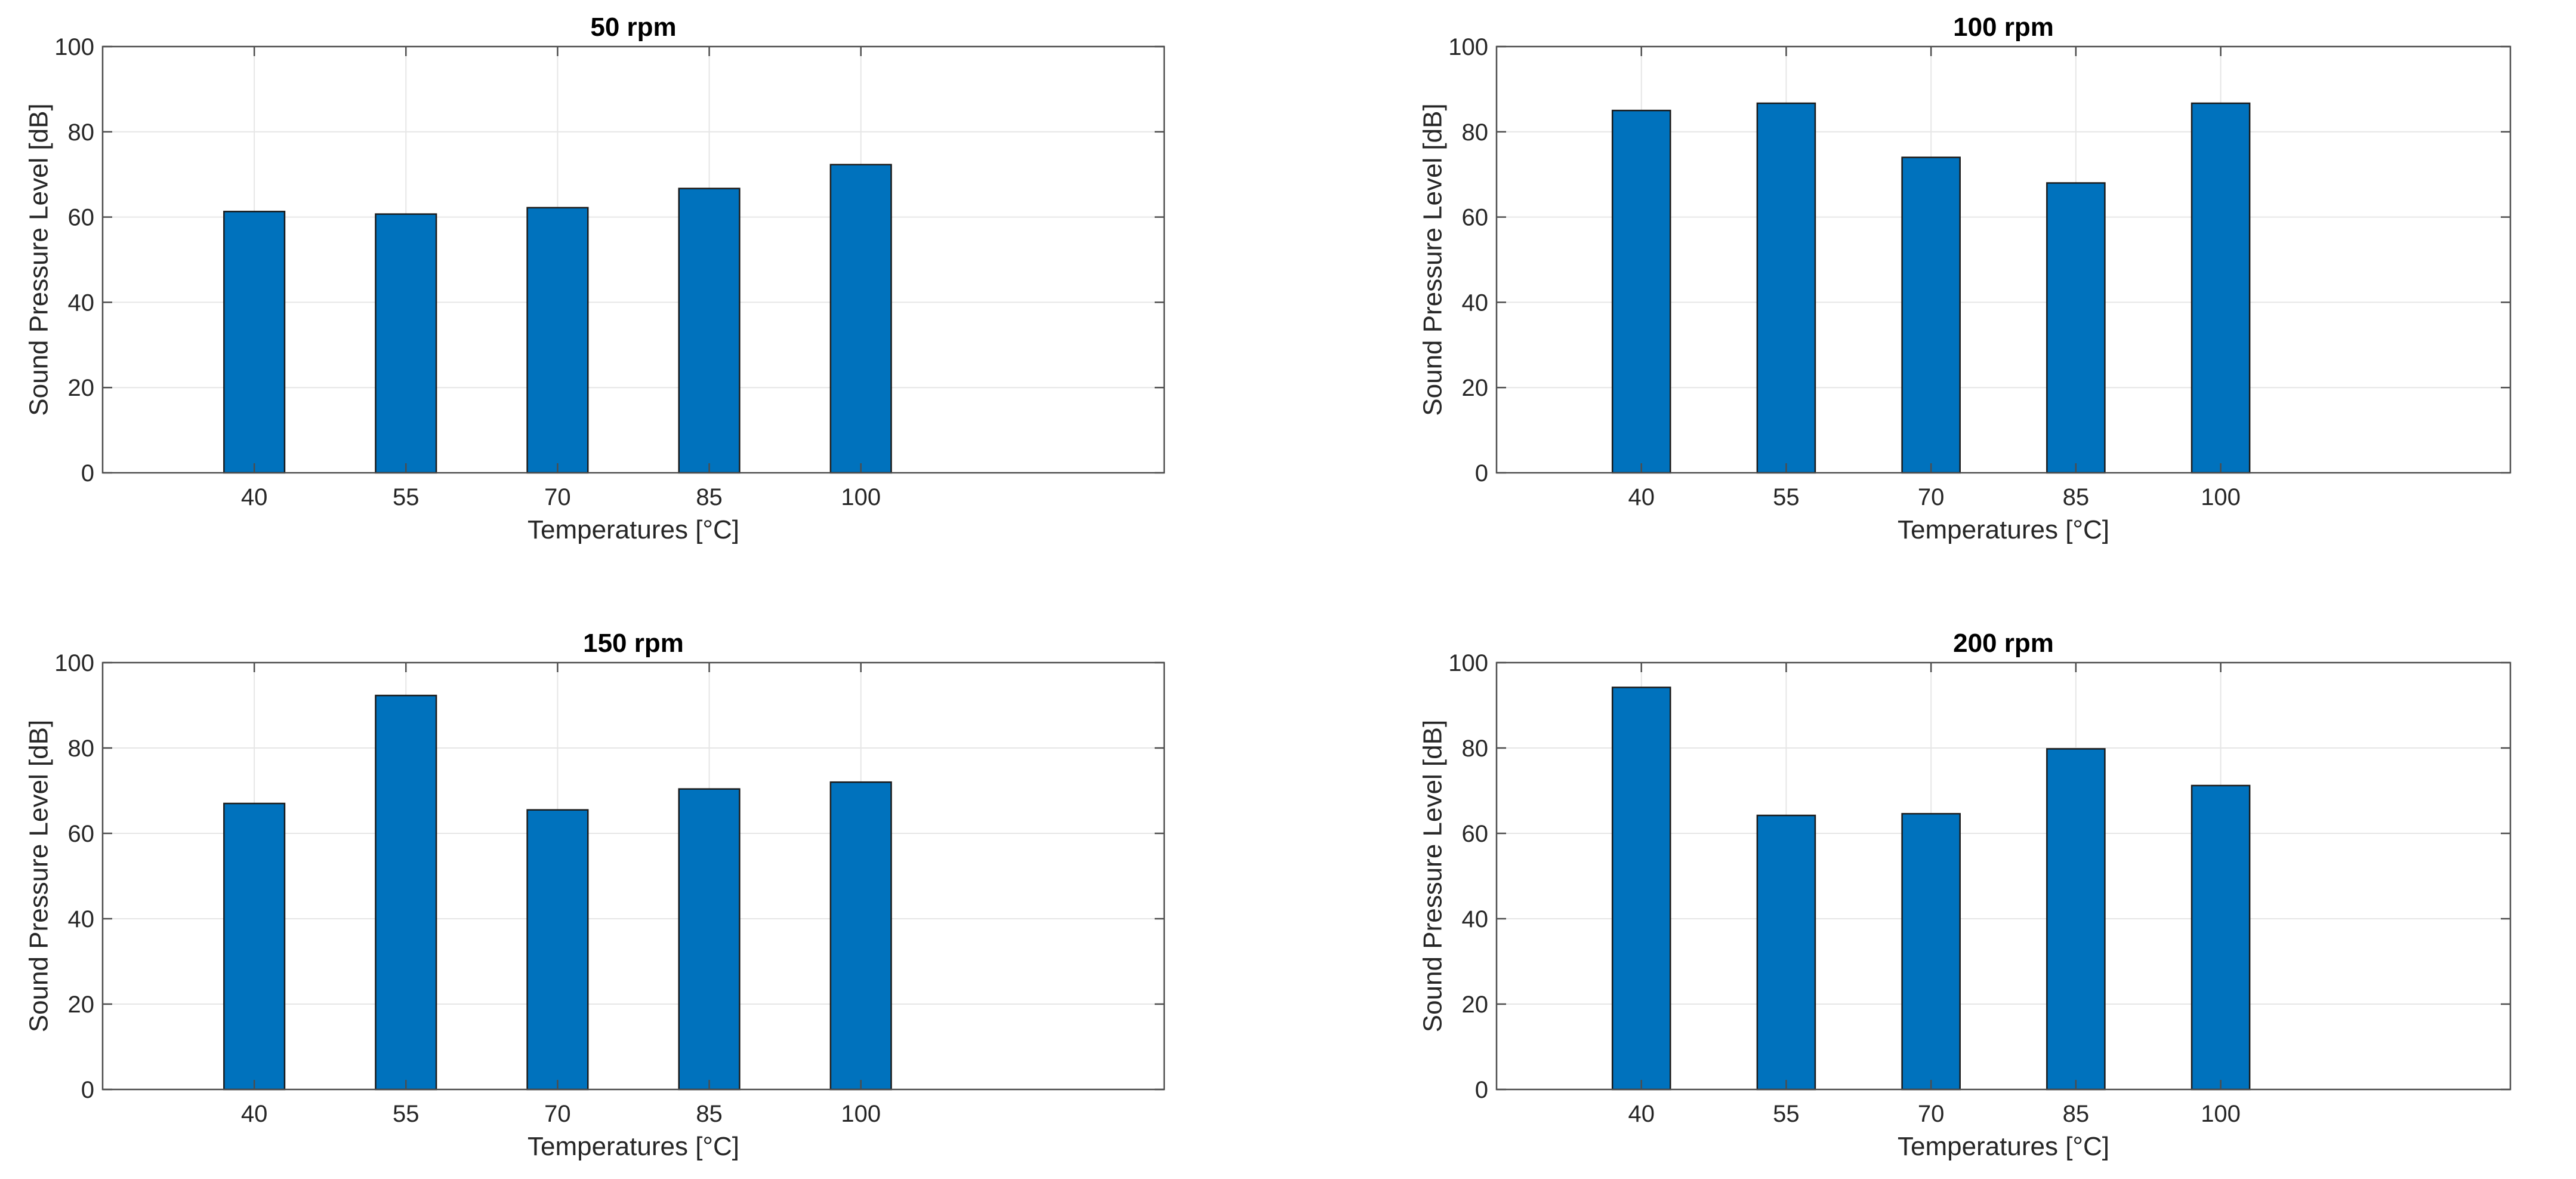 The image size is (2576, 1179). I want to click on chart-title: 100 rpm, so click(2004, 28).